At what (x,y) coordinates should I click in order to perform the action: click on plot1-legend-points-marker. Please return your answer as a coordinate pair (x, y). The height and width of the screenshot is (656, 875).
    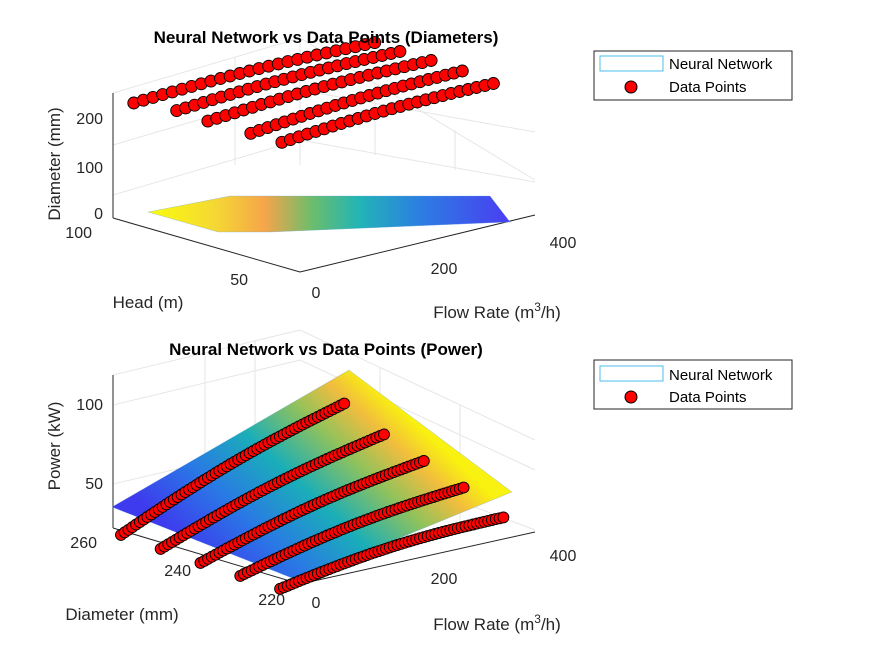
    Looking at the image, I should click on (631, 87).